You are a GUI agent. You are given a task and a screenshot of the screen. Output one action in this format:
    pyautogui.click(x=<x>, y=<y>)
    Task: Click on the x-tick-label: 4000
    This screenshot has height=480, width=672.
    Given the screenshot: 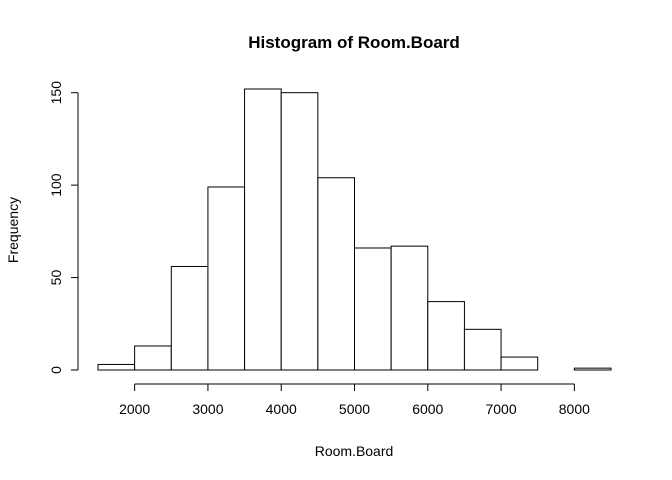 What is the action you would take?
    pyautogui.click(x=281, y=409)
    